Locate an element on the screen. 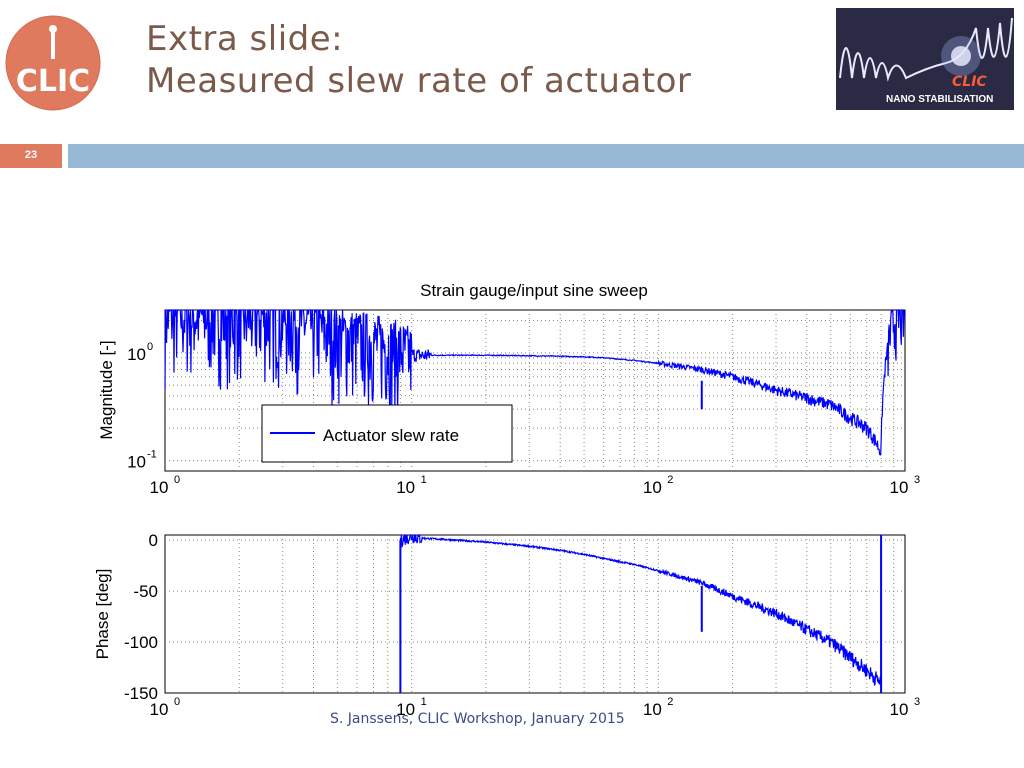 The width and height of the screenshot is (1024, 768). phase-xtick-exponent: 1 is located at coordinates (424, 702).